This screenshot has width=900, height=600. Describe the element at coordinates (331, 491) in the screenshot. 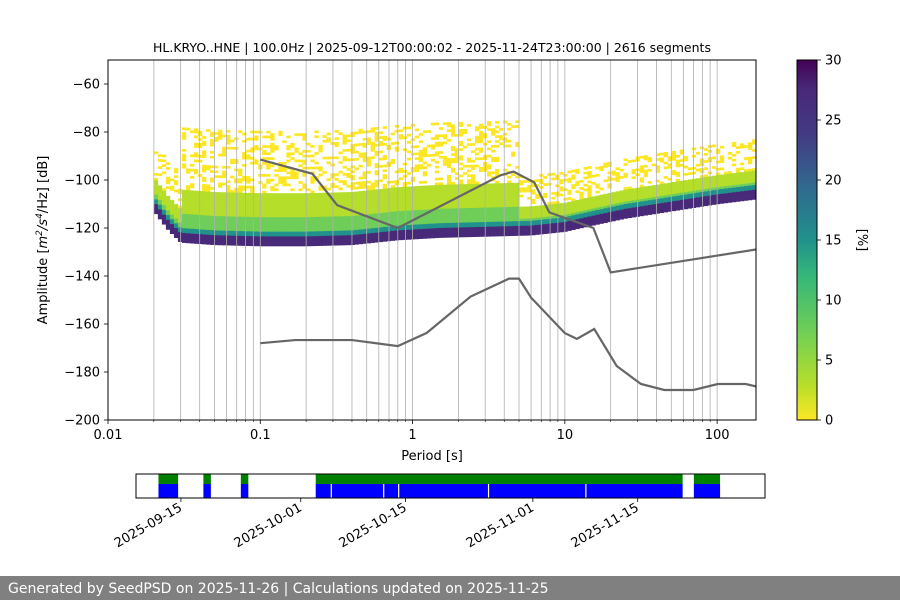

I see `coverage-gap` at that location.